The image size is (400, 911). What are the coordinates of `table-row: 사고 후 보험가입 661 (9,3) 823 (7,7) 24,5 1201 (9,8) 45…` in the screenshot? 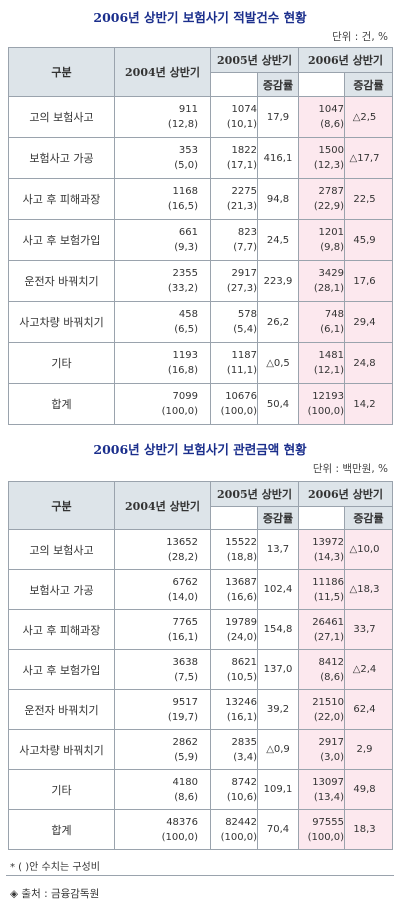 It's located at (200, 240).